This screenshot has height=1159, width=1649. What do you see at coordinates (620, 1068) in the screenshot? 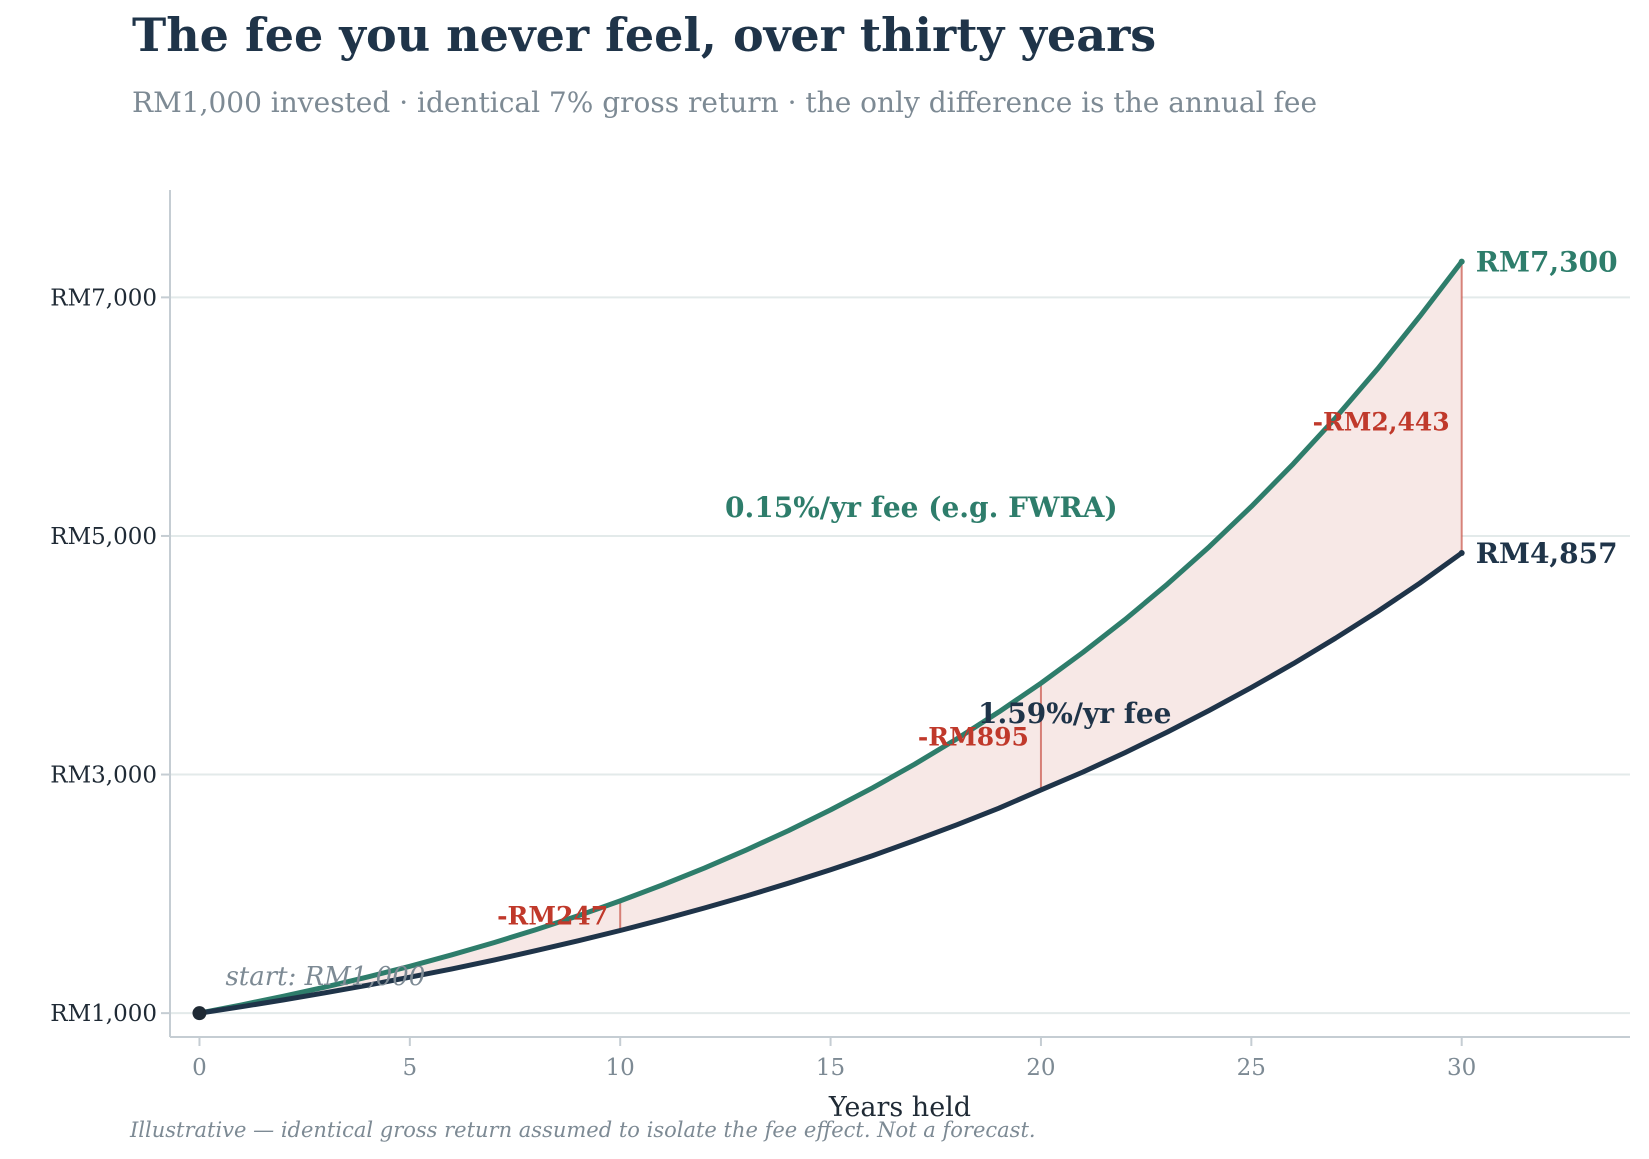
I see `x-tick-label: 10` at bounding box center [620, 1068].